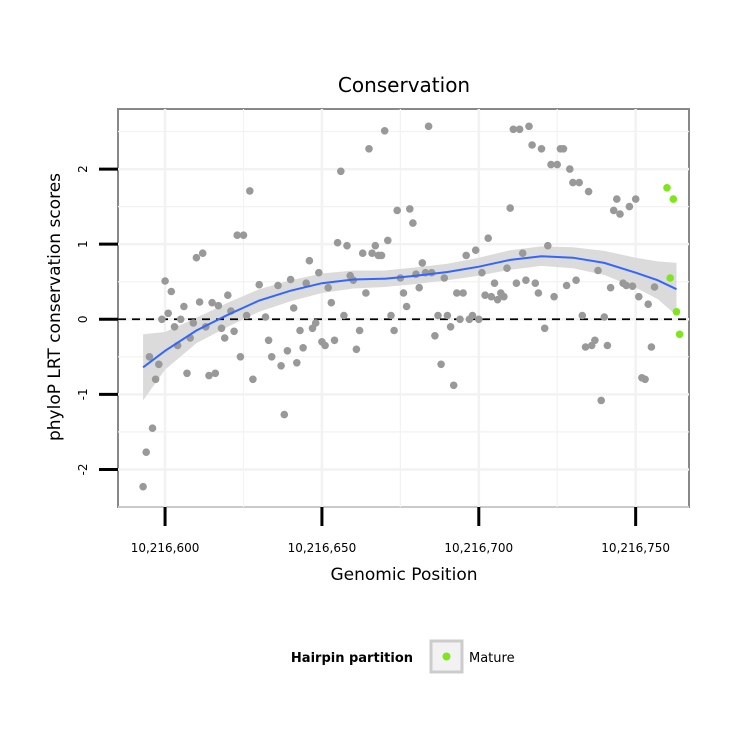 The image size is (750, 750). I want to click on y-tick-label: -2, so click(83, 470).